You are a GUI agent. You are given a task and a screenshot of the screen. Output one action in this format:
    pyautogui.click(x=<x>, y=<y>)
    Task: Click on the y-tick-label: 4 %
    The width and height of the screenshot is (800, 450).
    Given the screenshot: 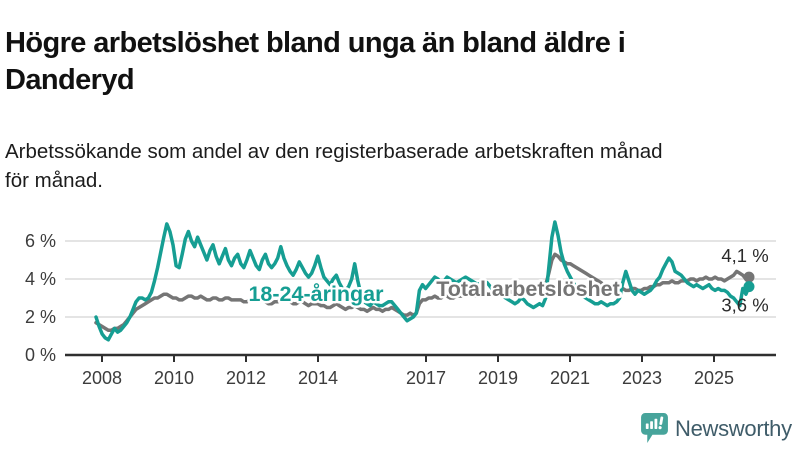 What is the action you would take?
    pyautogui.click(x=40, y=279)
    